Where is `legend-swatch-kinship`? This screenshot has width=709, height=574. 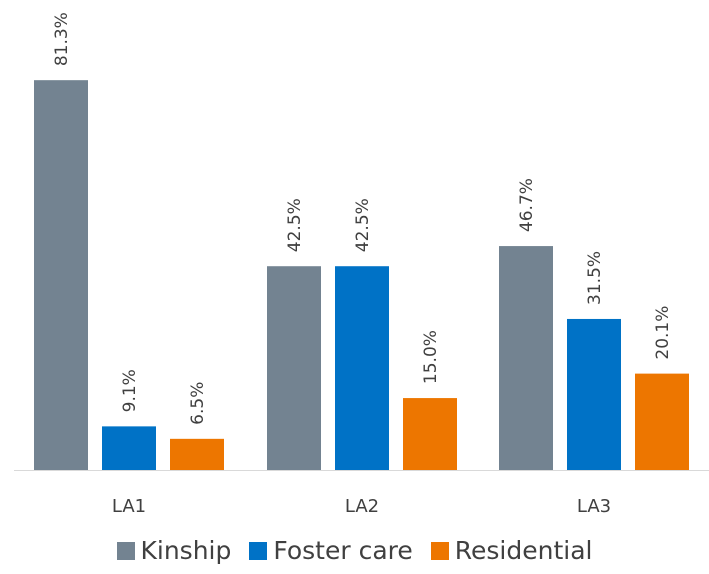
legend-swatch-kinship is located at coordinates (125, 550).